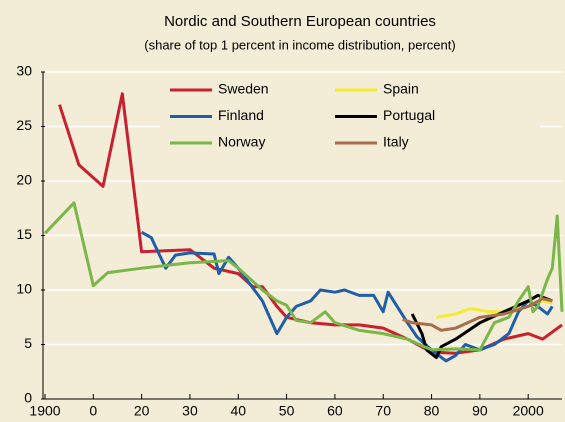 This screenshot has width=565, height=422. What do you see at coordinates (241, 142) in the screenshot?
I see `legend-label: Norway` at bounding box center [241, 142].